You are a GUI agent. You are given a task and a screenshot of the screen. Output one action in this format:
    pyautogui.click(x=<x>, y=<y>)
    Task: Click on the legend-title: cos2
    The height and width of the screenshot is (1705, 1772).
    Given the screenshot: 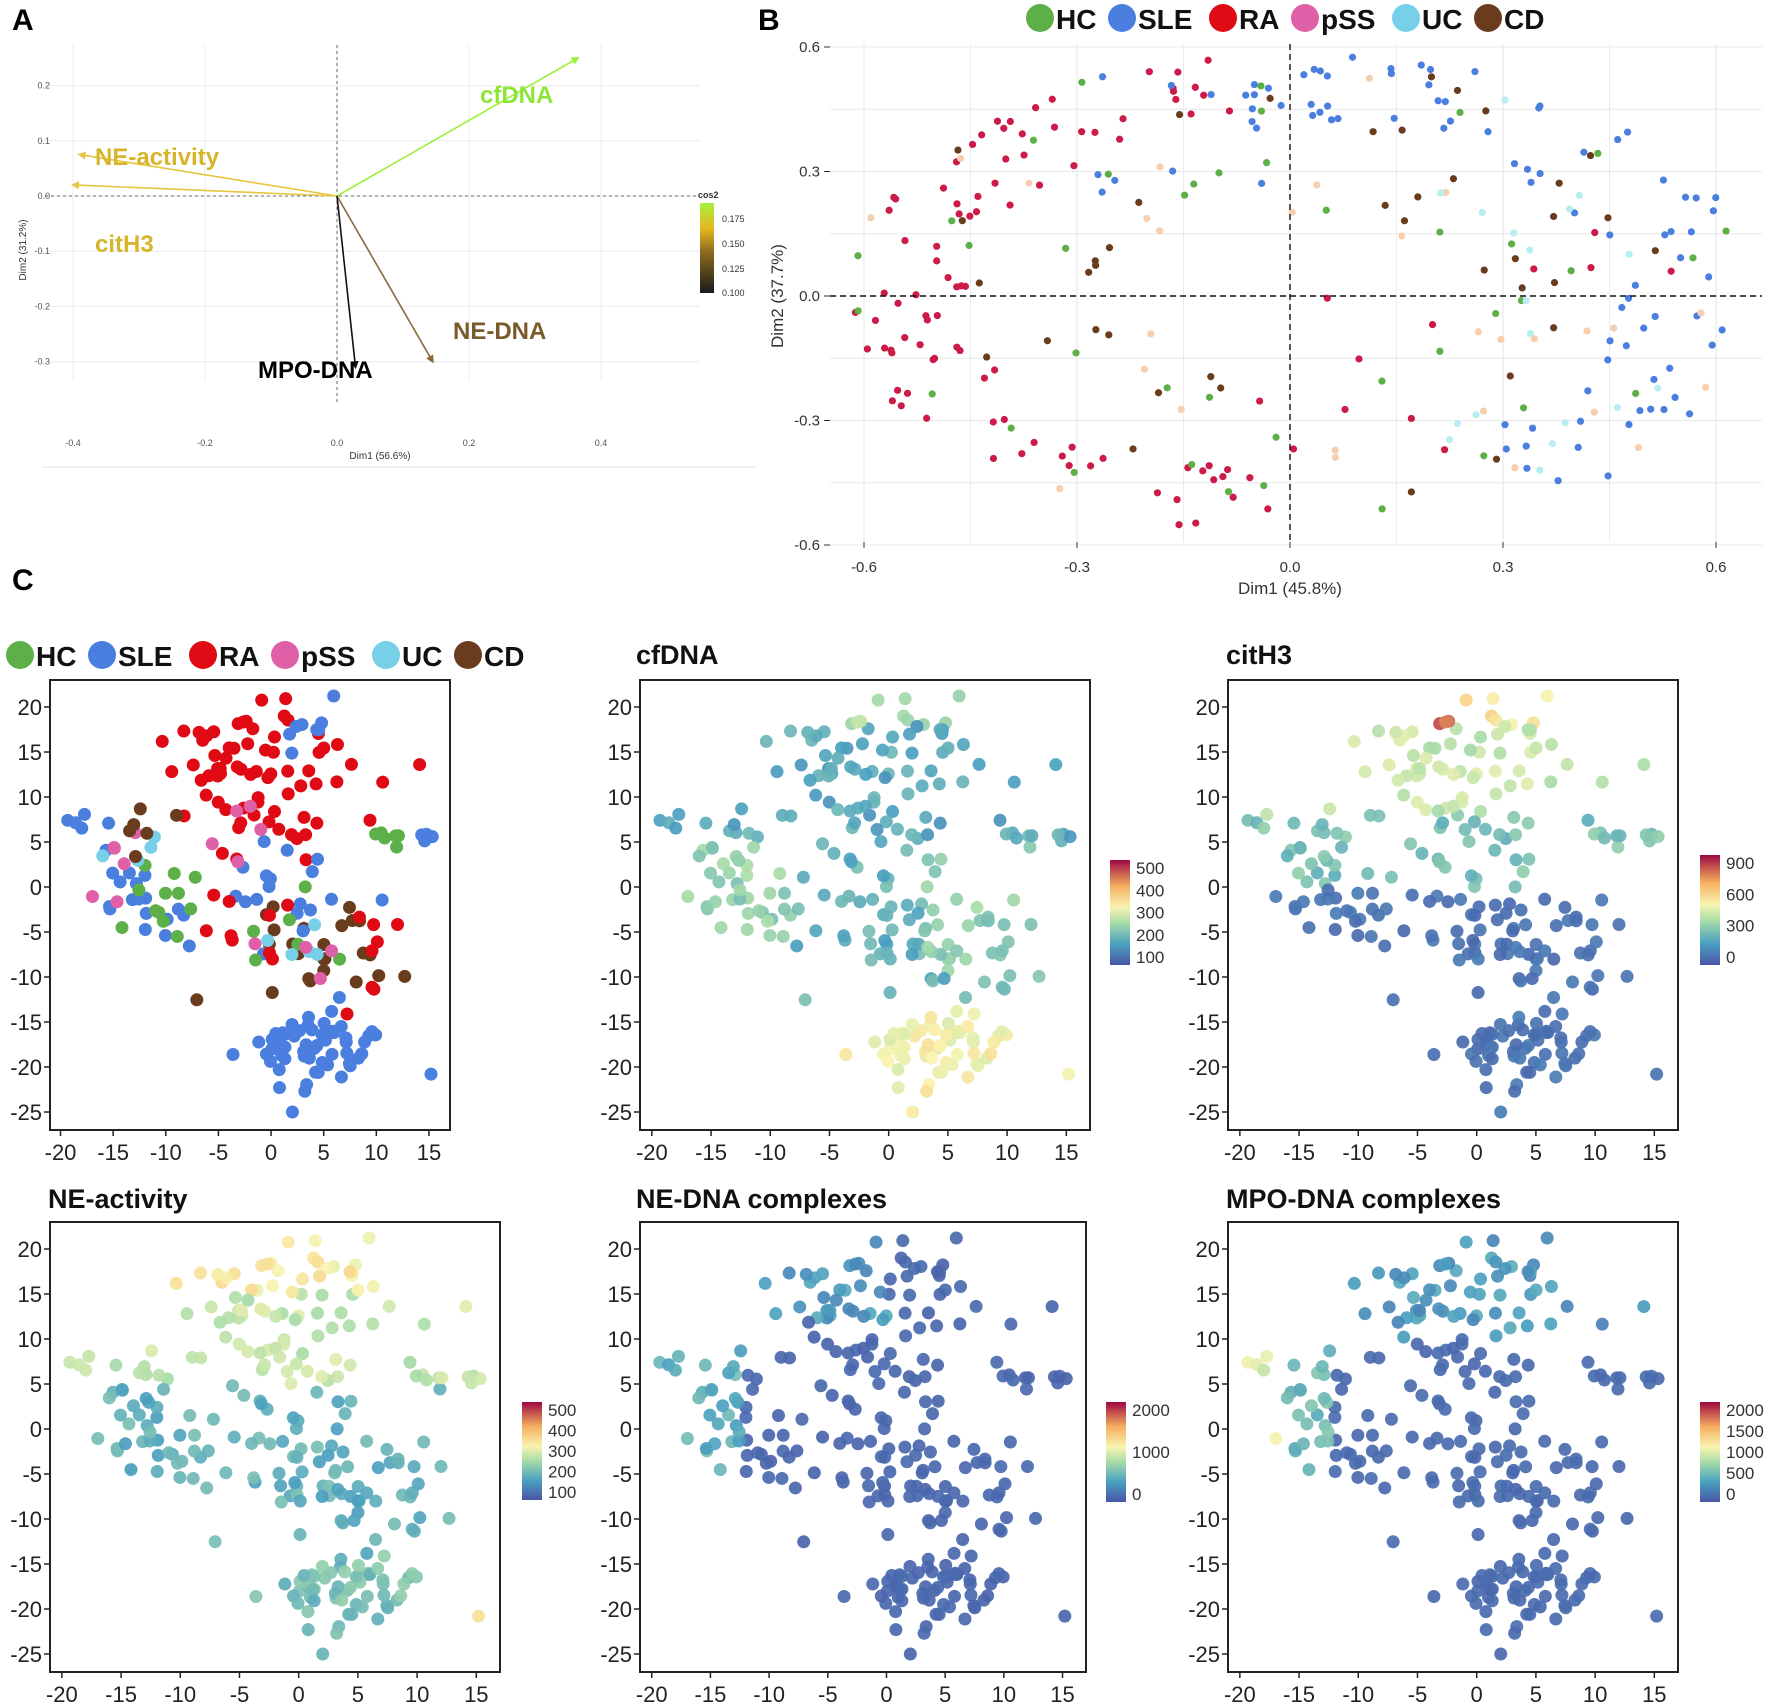 What is the action you would take?
    pyautogui.click(x=708, y=195)
    